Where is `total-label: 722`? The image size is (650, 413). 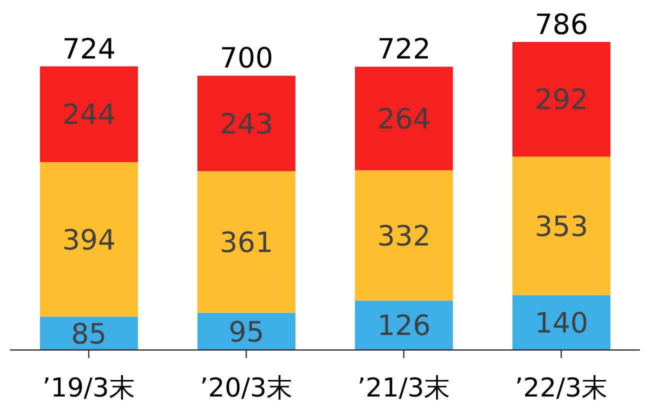 total-label: 722 is located at coordinates (404, 49).